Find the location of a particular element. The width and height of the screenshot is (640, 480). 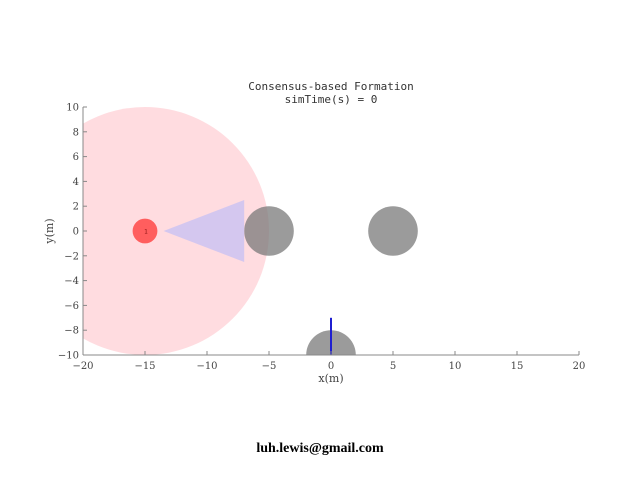

y-tick-label: −10 is located at coordinates (68, 356).